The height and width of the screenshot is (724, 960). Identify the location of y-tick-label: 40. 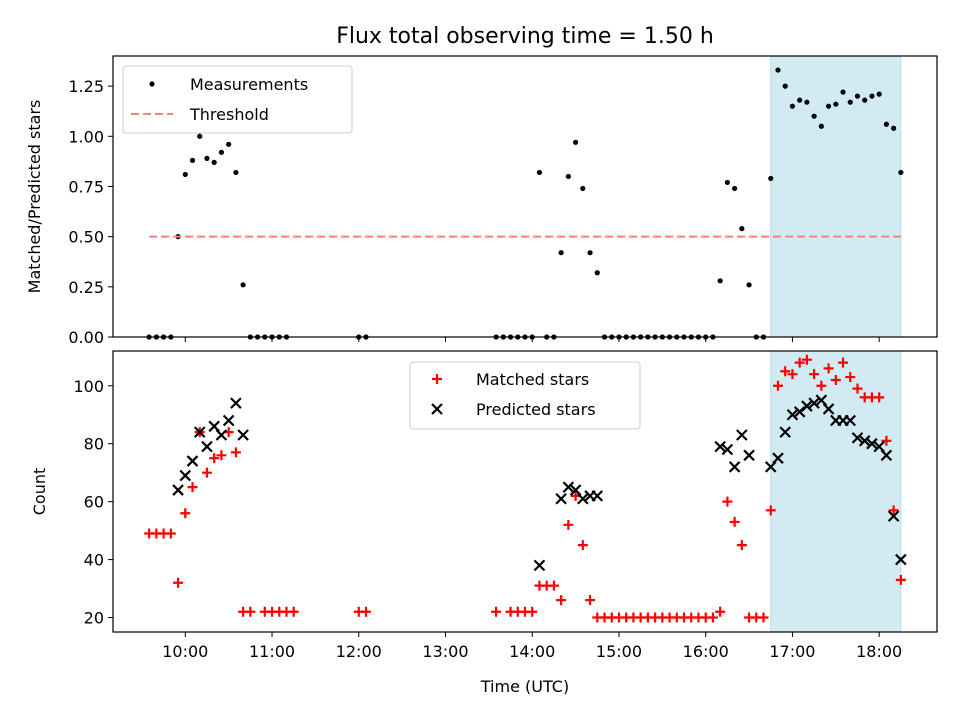
(94, 560).